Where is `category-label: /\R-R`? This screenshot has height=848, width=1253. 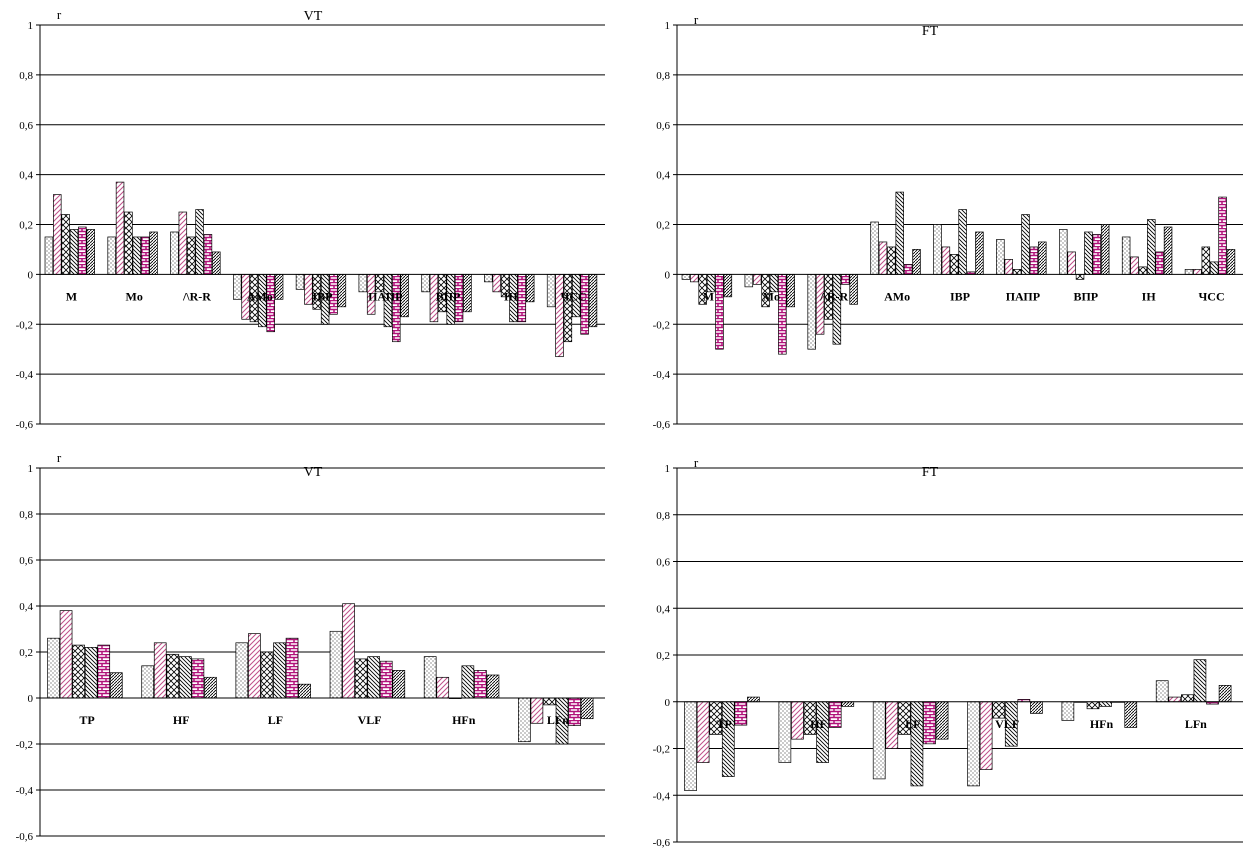 category-label: /\R-R is located at coordinates (196, 296).